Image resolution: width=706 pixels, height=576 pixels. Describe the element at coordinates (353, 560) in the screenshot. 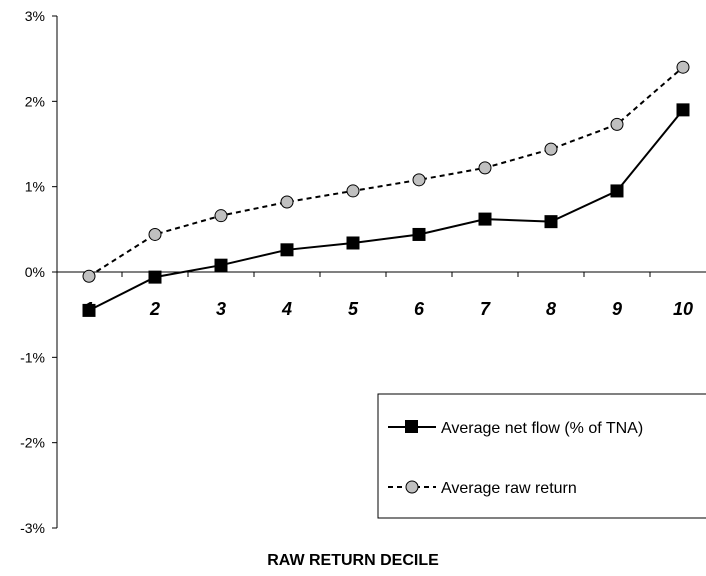

I see `x-axis-label: RAW RETURN DECILE` at that location.